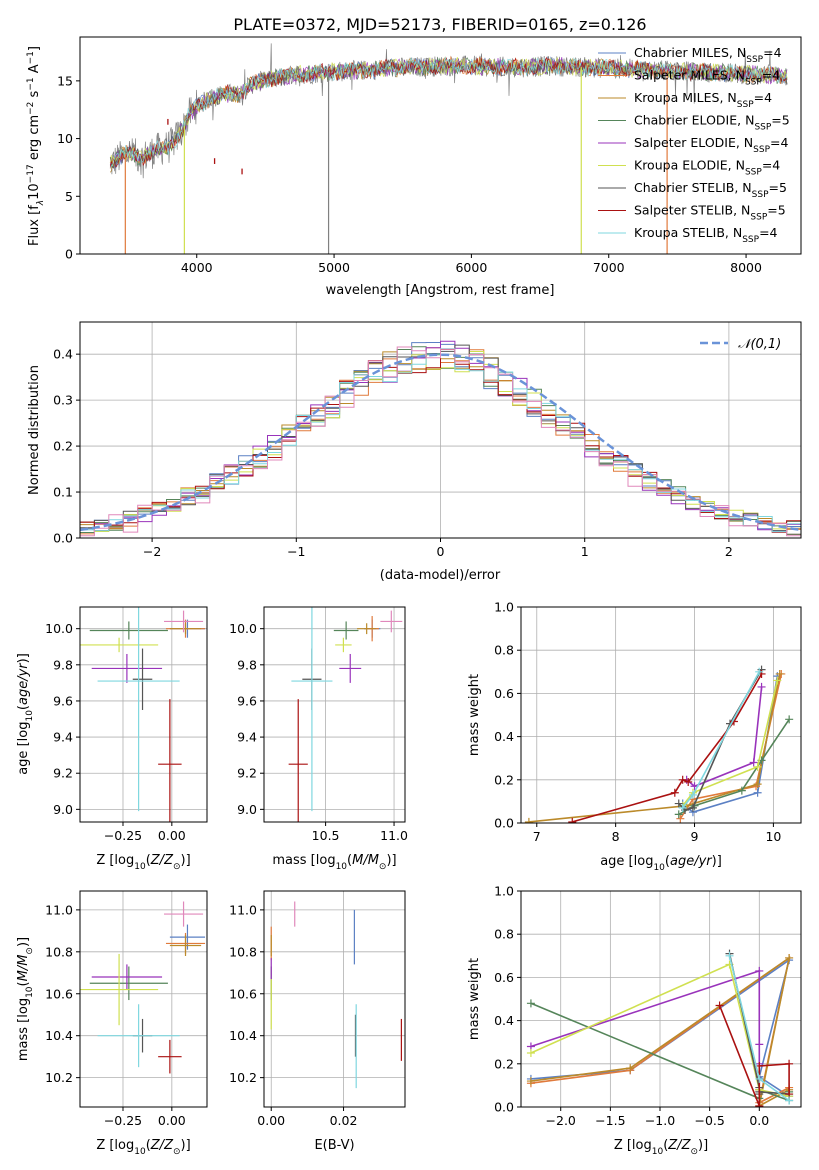 This screenshot has height=1170, width=819. I want to click on x-tick-label: 8000, so click(746, 267).